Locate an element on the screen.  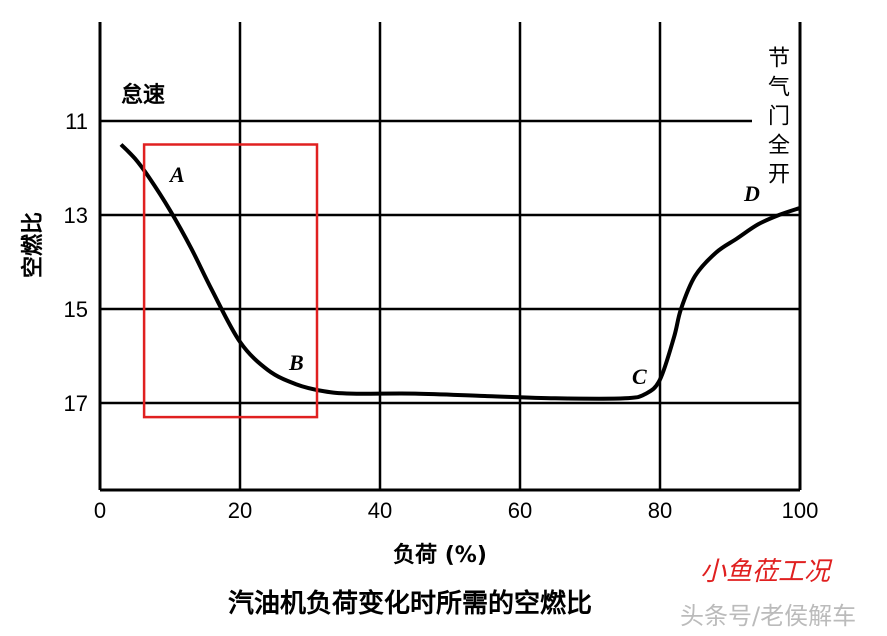
y-tick-label: 17 is located at coordinates (76, 403).